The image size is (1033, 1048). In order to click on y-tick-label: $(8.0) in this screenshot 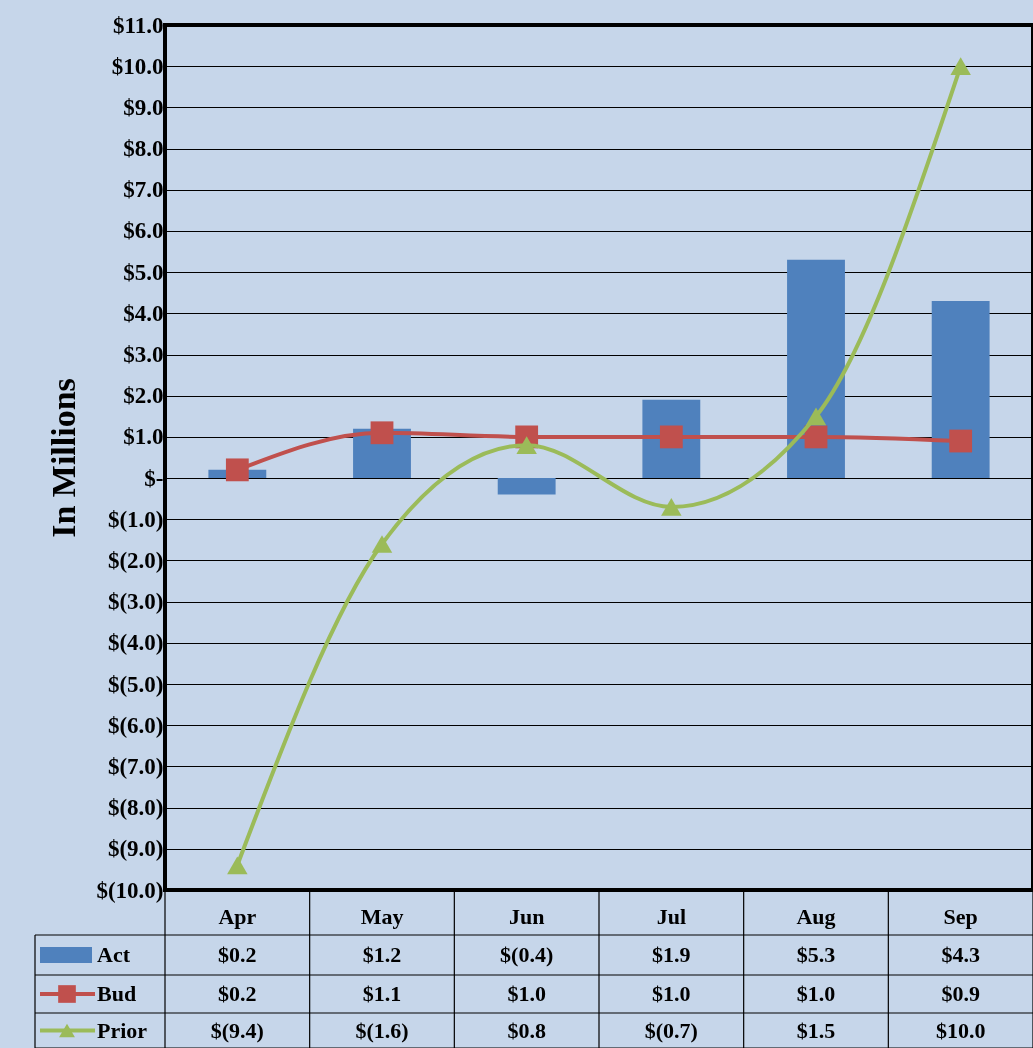, I will do `click(135, 808)`.